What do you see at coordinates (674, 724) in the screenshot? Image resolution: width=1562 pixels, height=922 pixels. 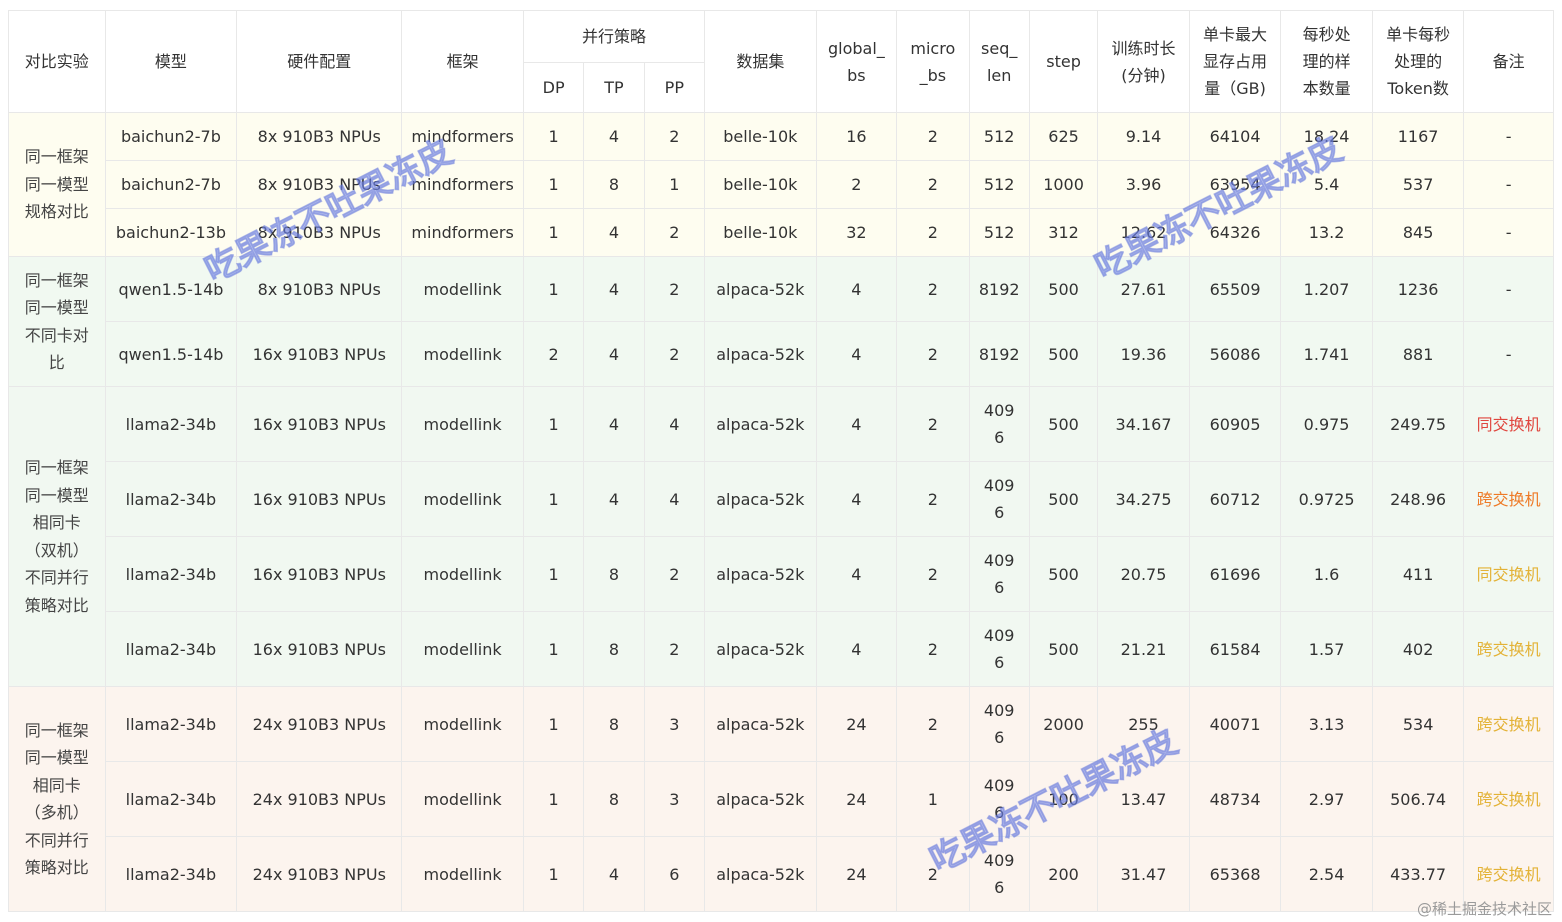 I see `pp-cell: 3` at bounding box center [674, 724].